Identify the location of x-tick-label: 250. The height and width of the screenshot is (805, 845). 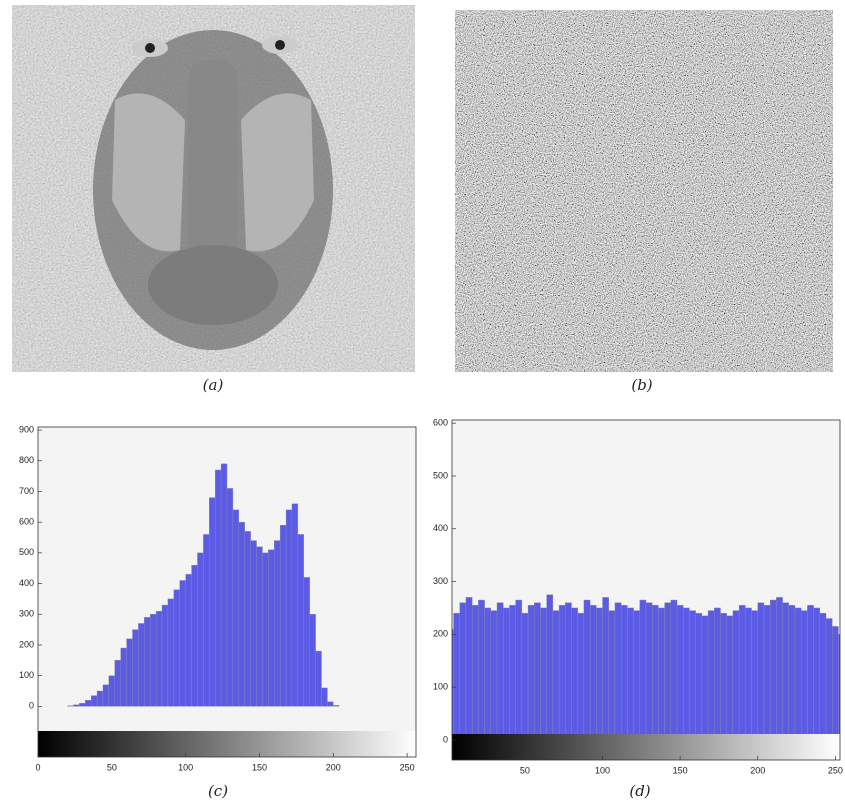
(835, 770).